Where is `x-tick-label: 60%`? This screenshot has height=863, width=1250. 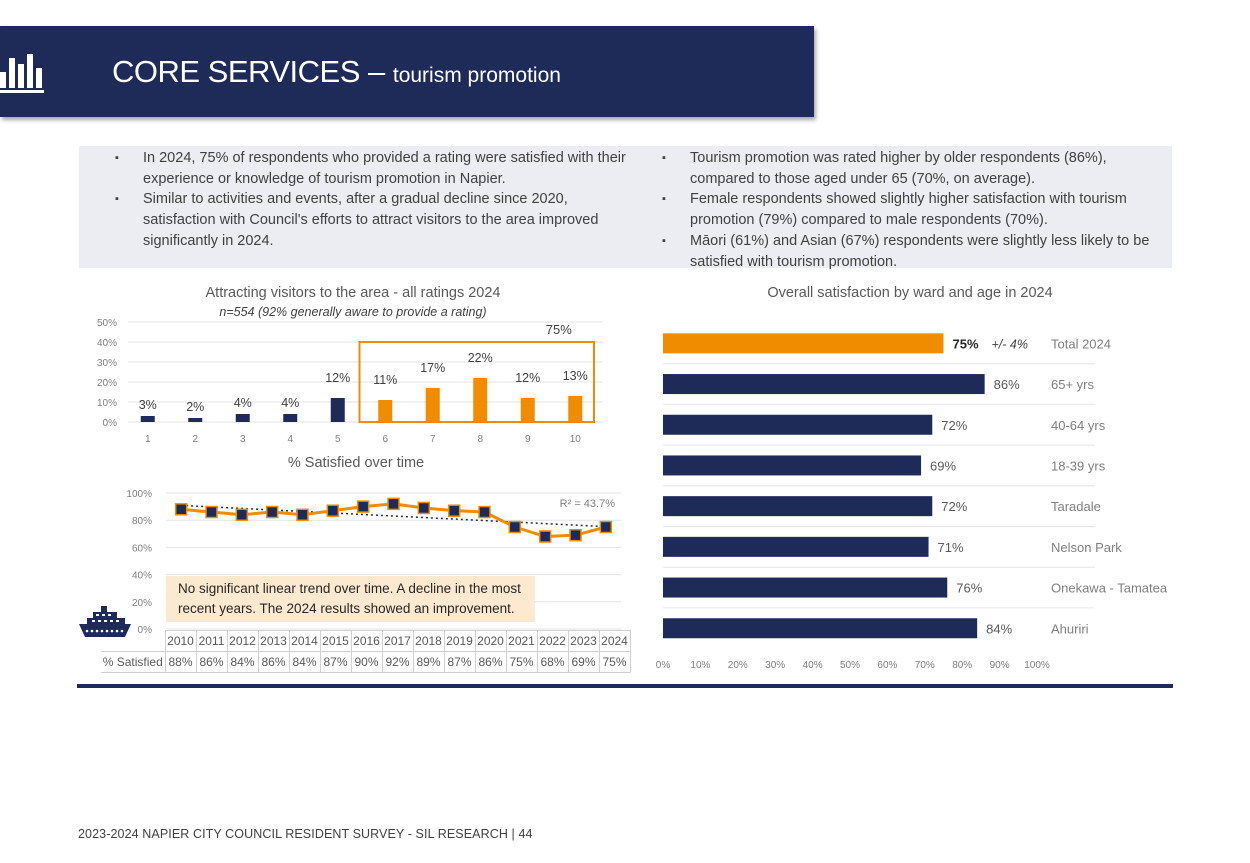
x-tick-label: 60% is located at coordinates (887, 665).